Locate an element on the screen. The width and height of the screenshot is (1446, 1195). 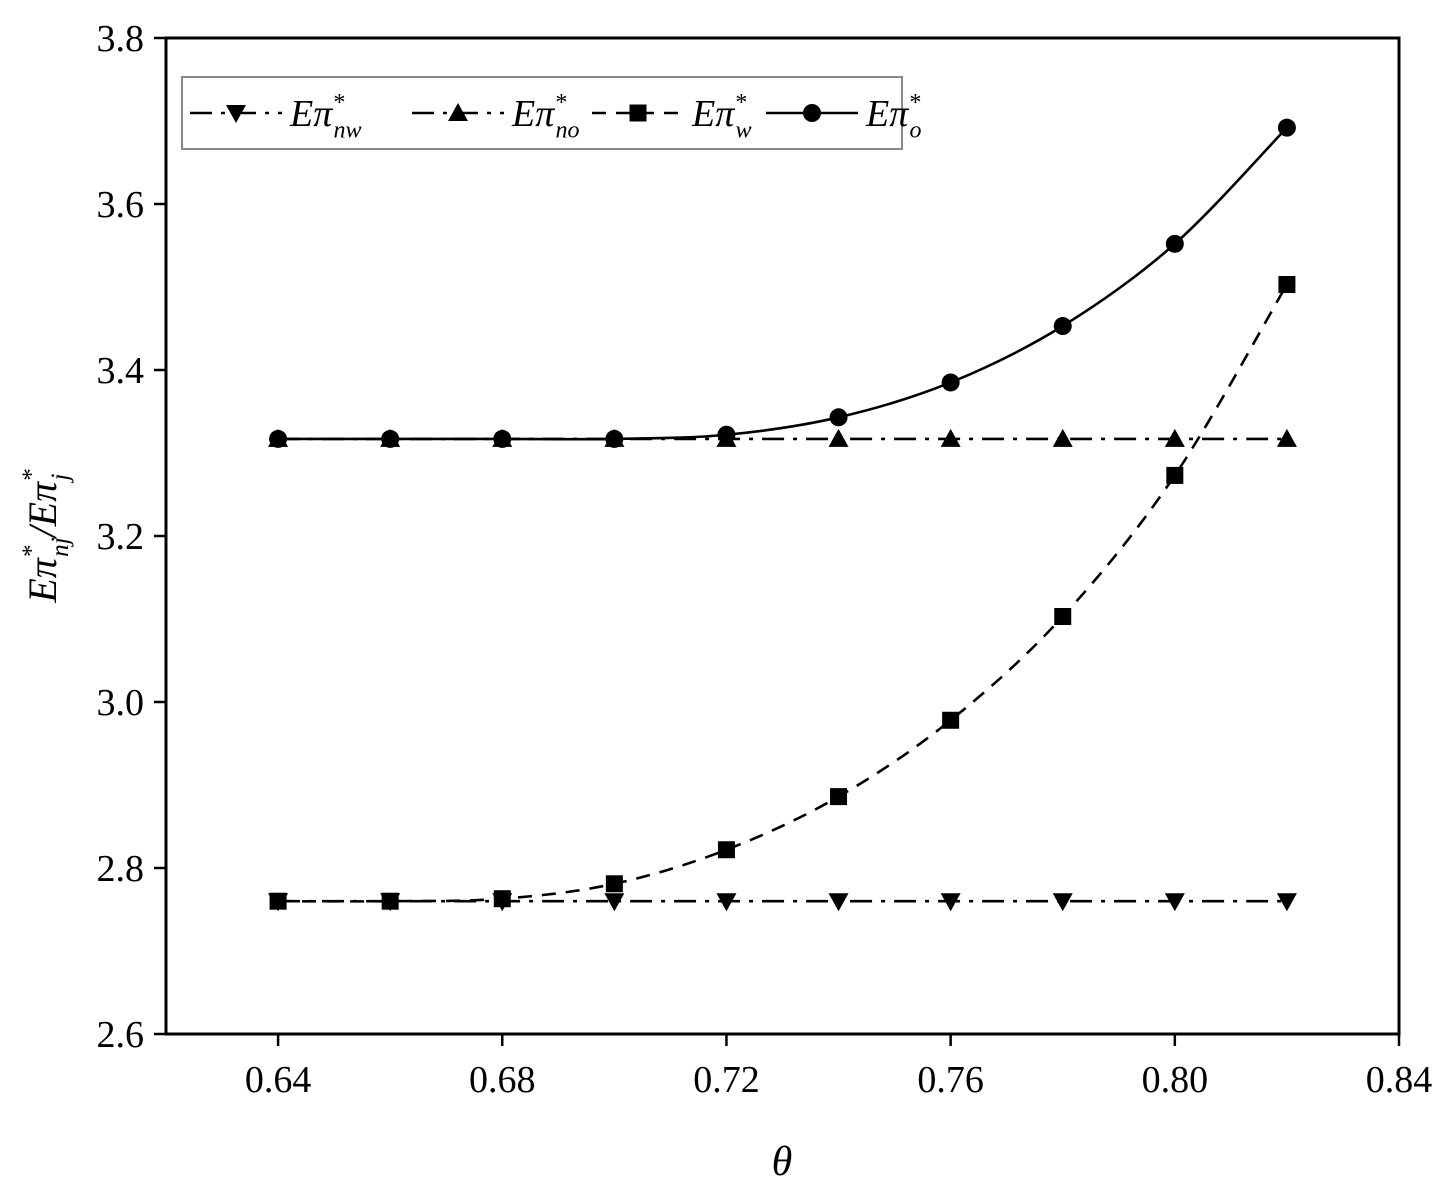
legend-marker-nw is located at coordinates (236, 114).